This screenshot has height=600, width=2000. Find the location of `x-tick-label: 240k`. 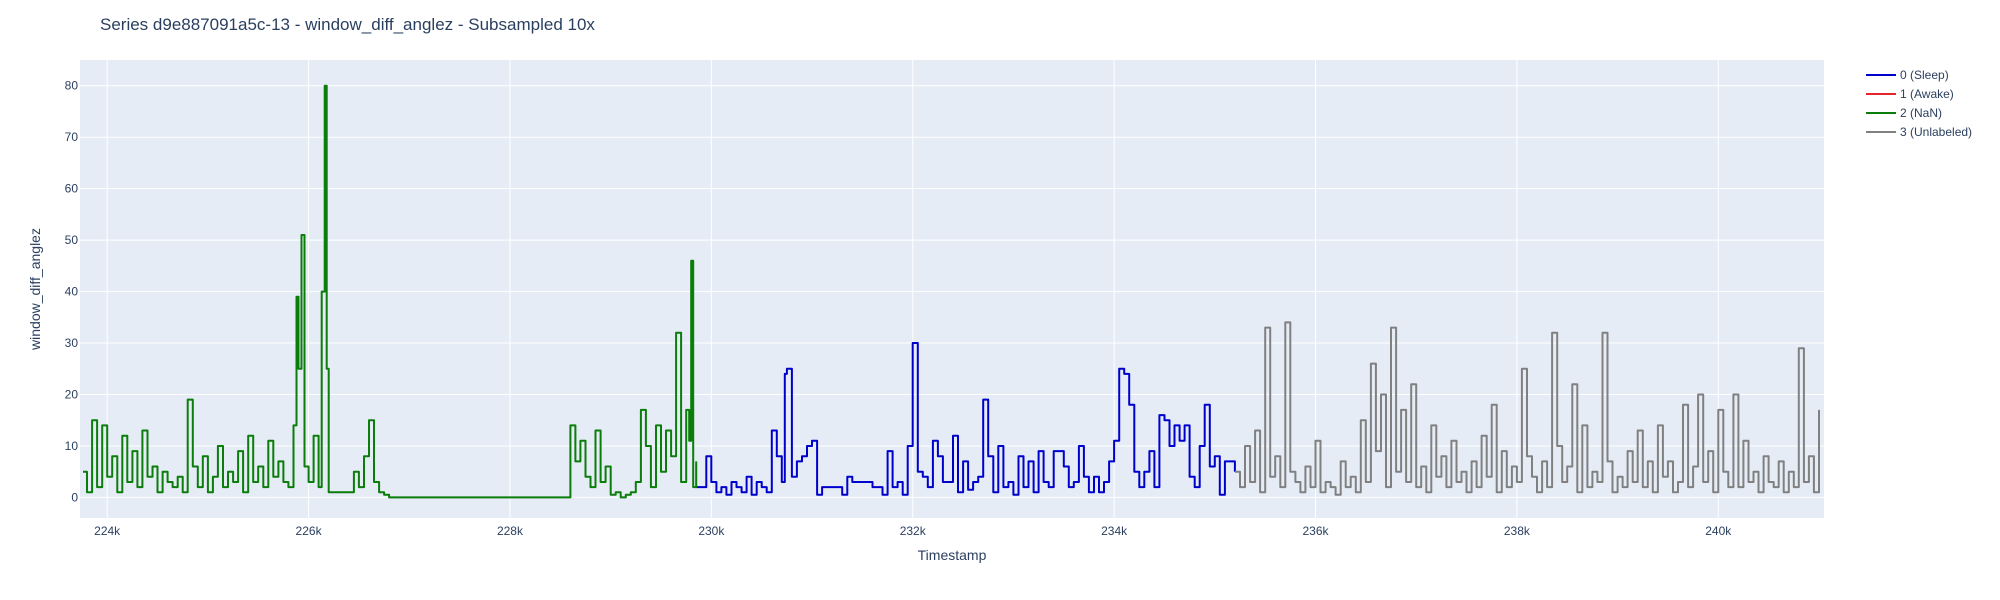

x-tick-label: 240k is located at coordinates (1718, 531).